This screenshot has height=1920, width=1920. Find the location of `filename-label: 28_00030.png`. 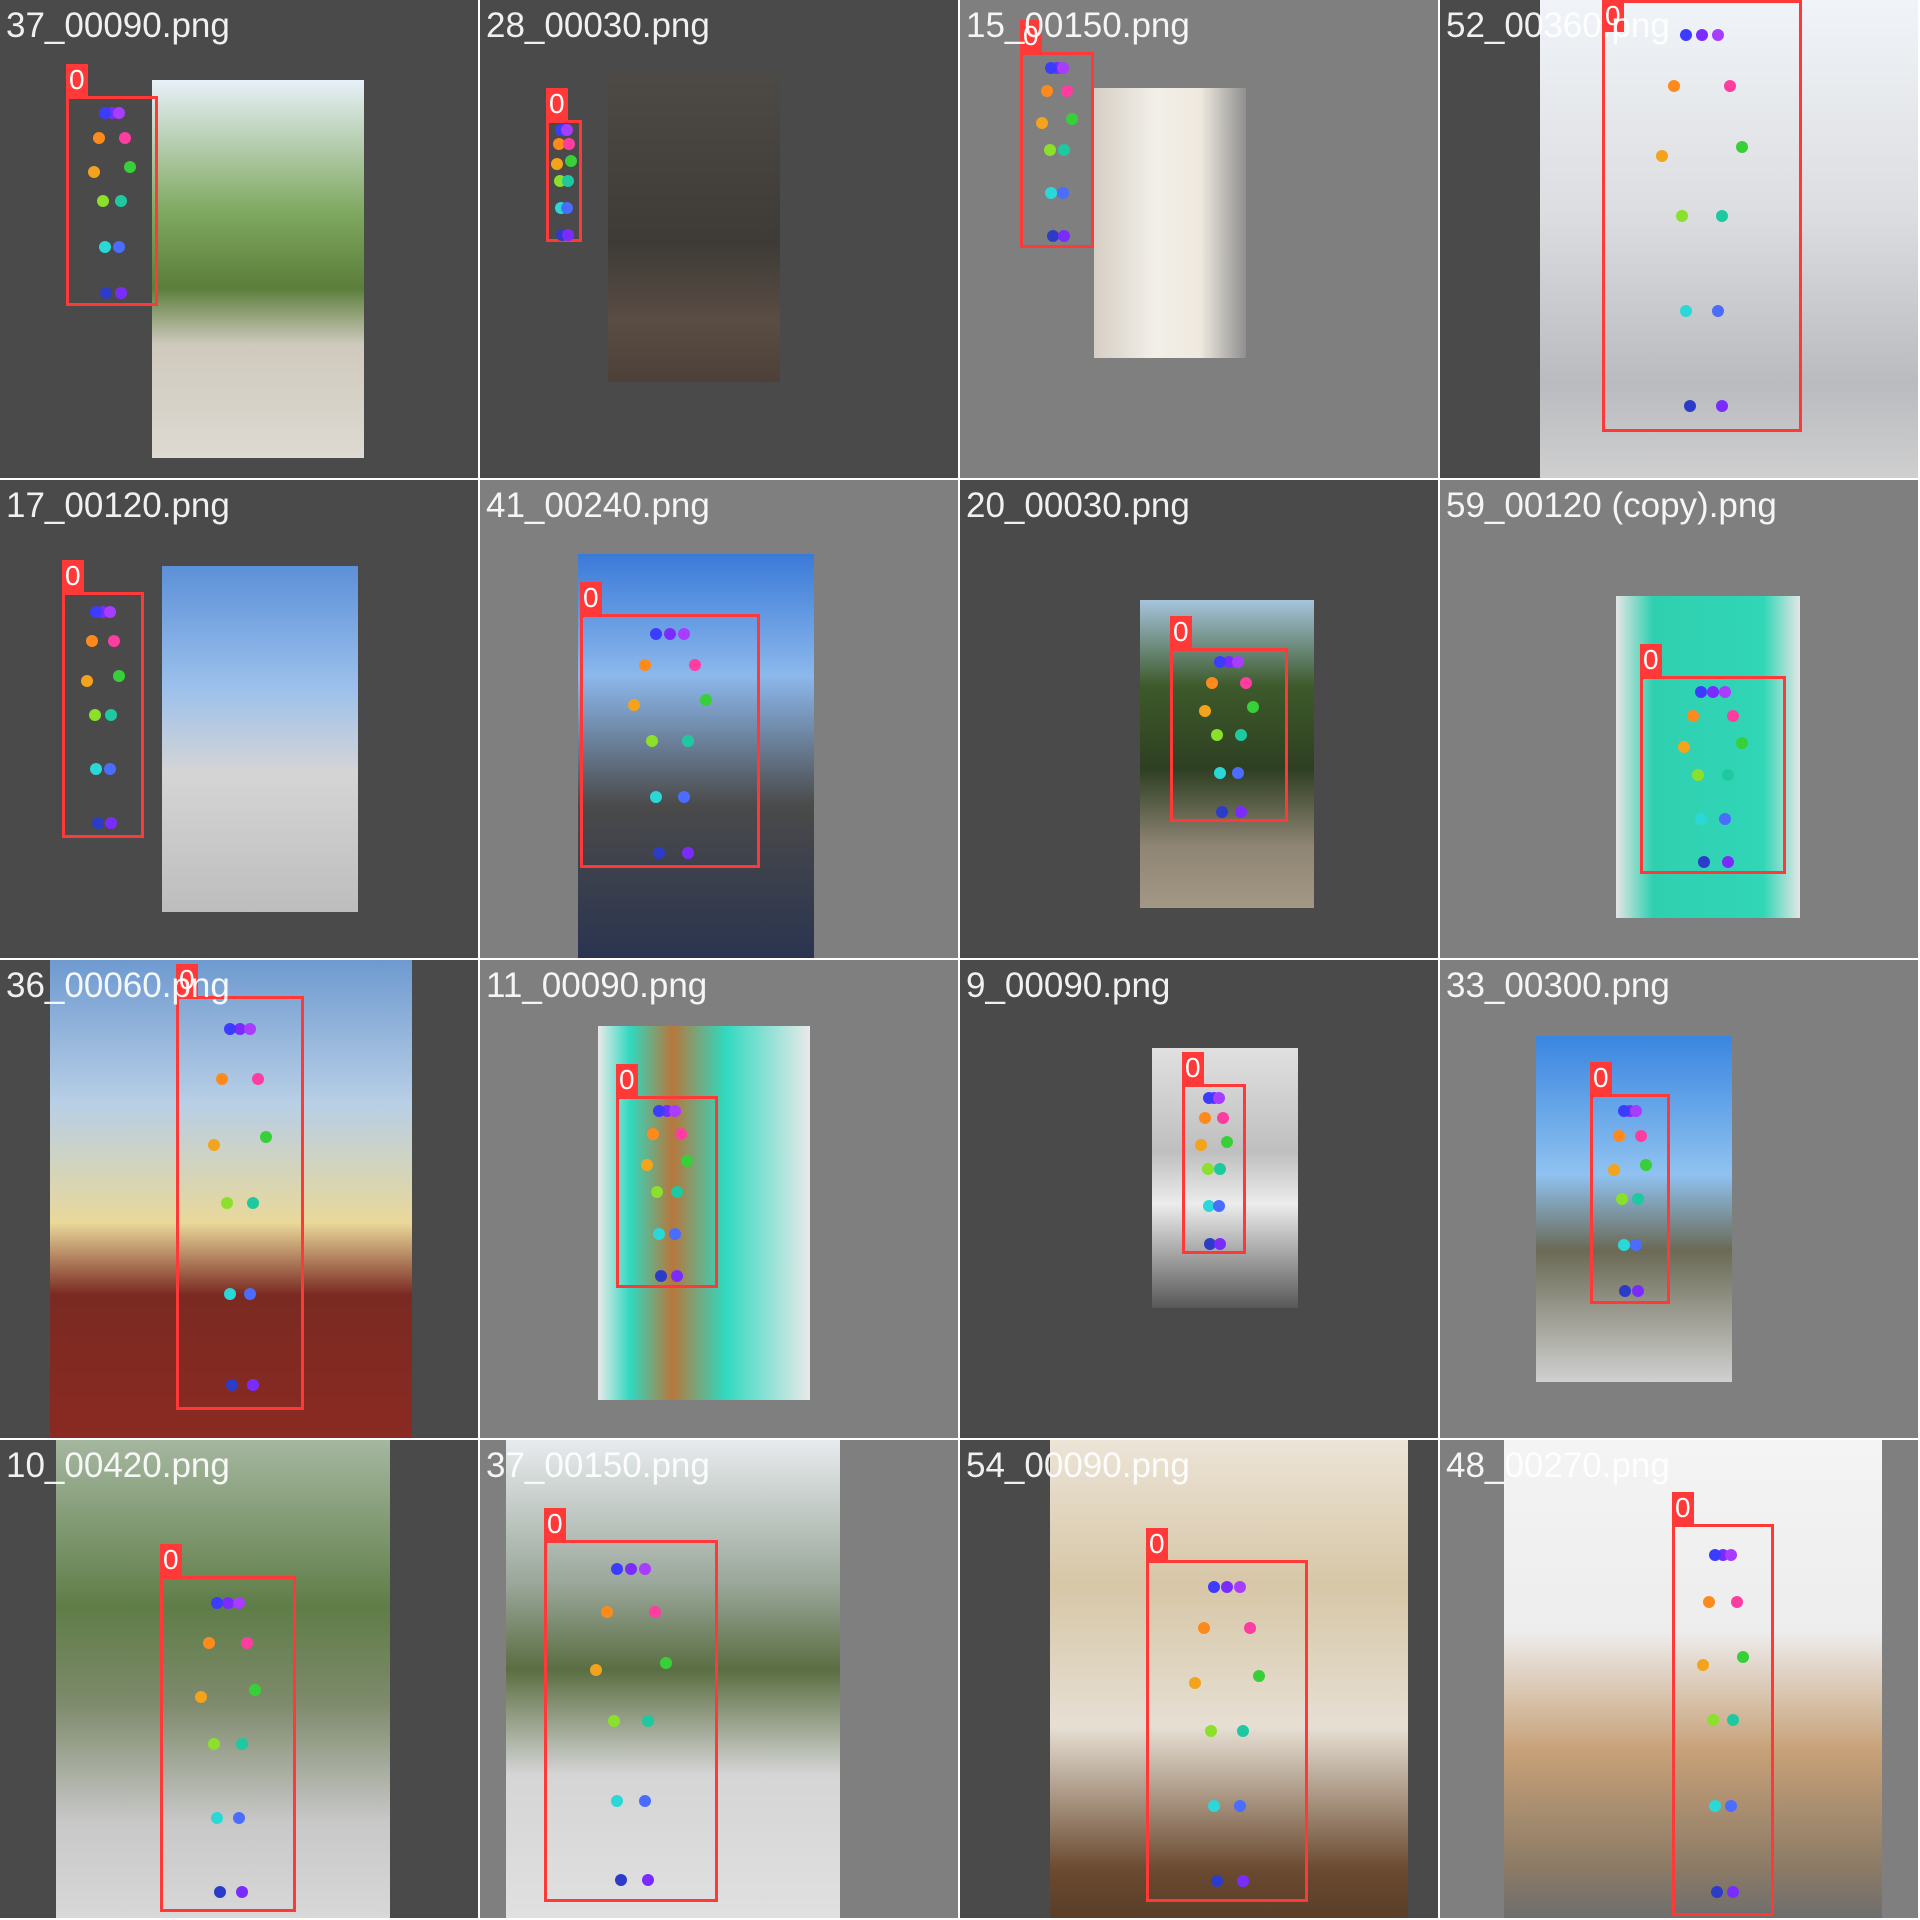

filename-label: 28_00030.png is located at coordinates (598, 25).